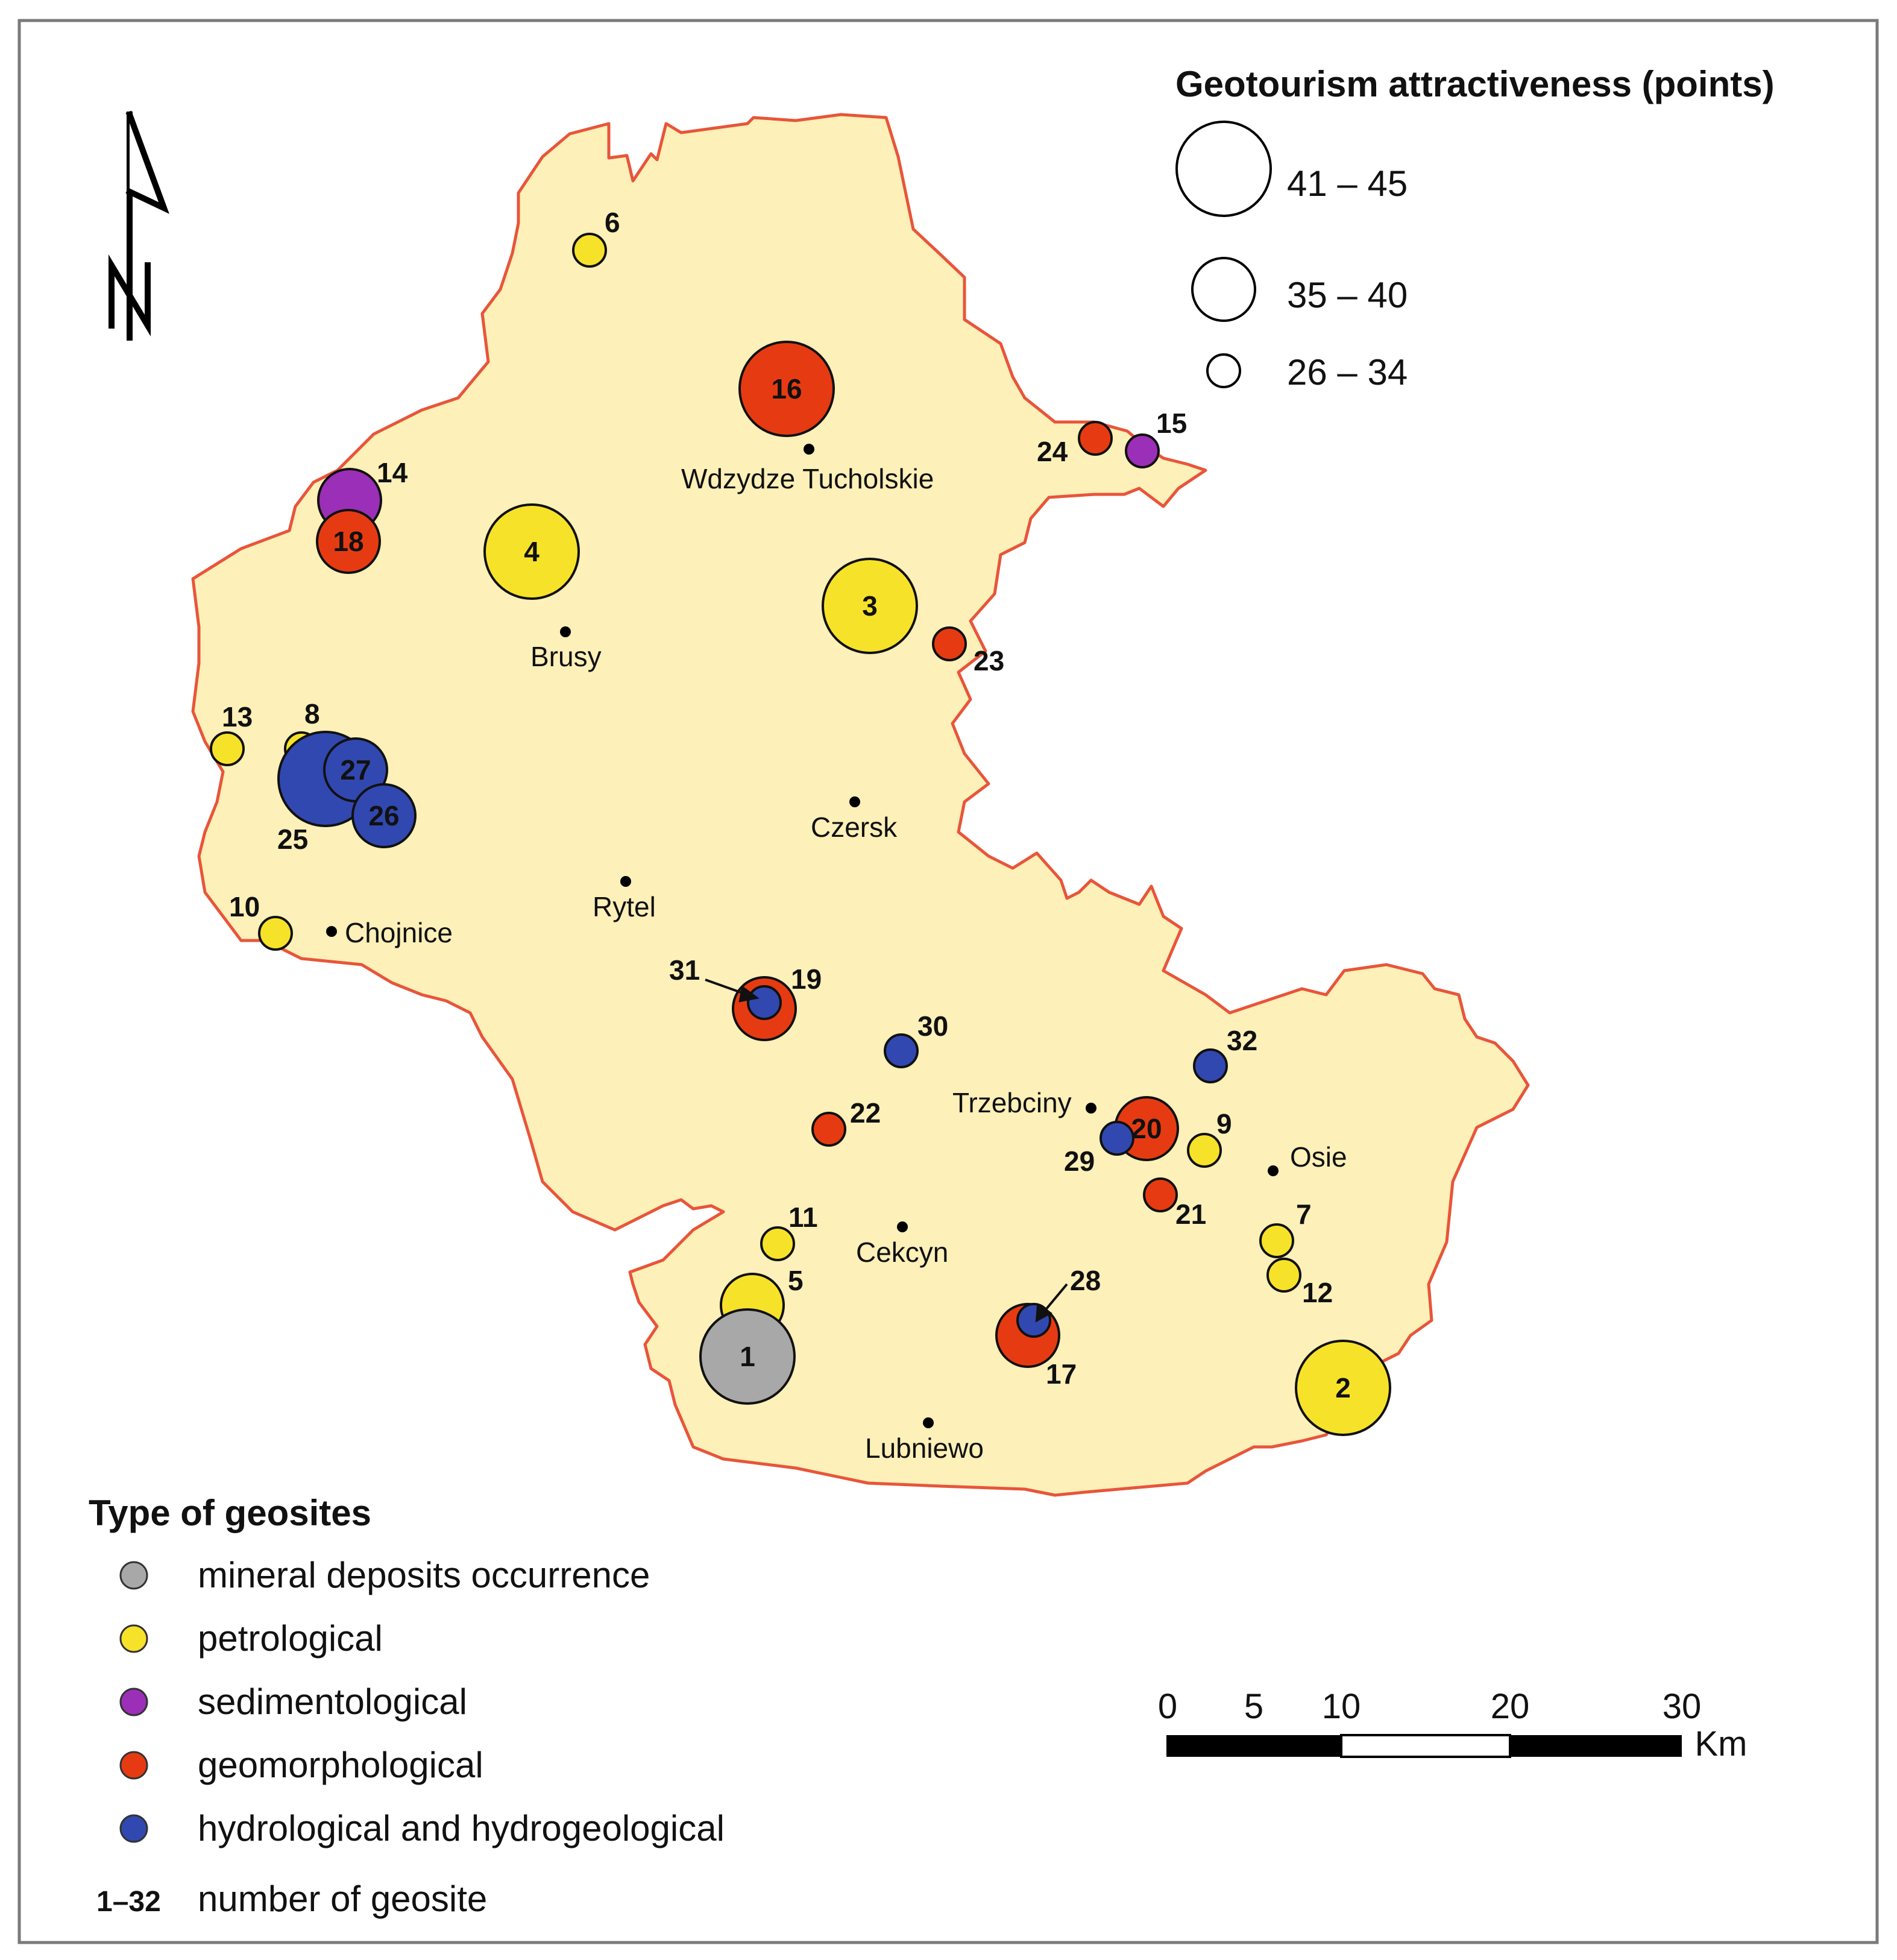 This screenshot has height=1960, width=1897. What do you see at coordinates (230, 1513) in the screenshot?
I see `type-legend-title: Type of geosites` at bounding box center [230, 1513].